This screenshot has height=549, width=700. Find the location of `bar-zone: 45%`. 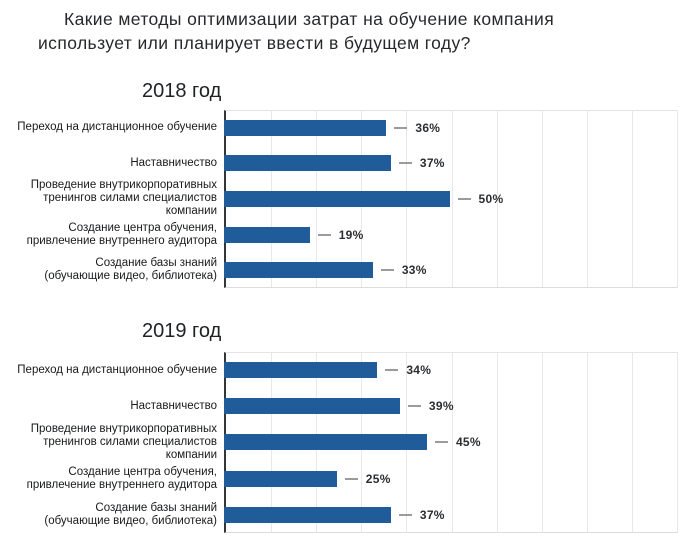

bar-zone: 45% is located at coordinates (462, 442).